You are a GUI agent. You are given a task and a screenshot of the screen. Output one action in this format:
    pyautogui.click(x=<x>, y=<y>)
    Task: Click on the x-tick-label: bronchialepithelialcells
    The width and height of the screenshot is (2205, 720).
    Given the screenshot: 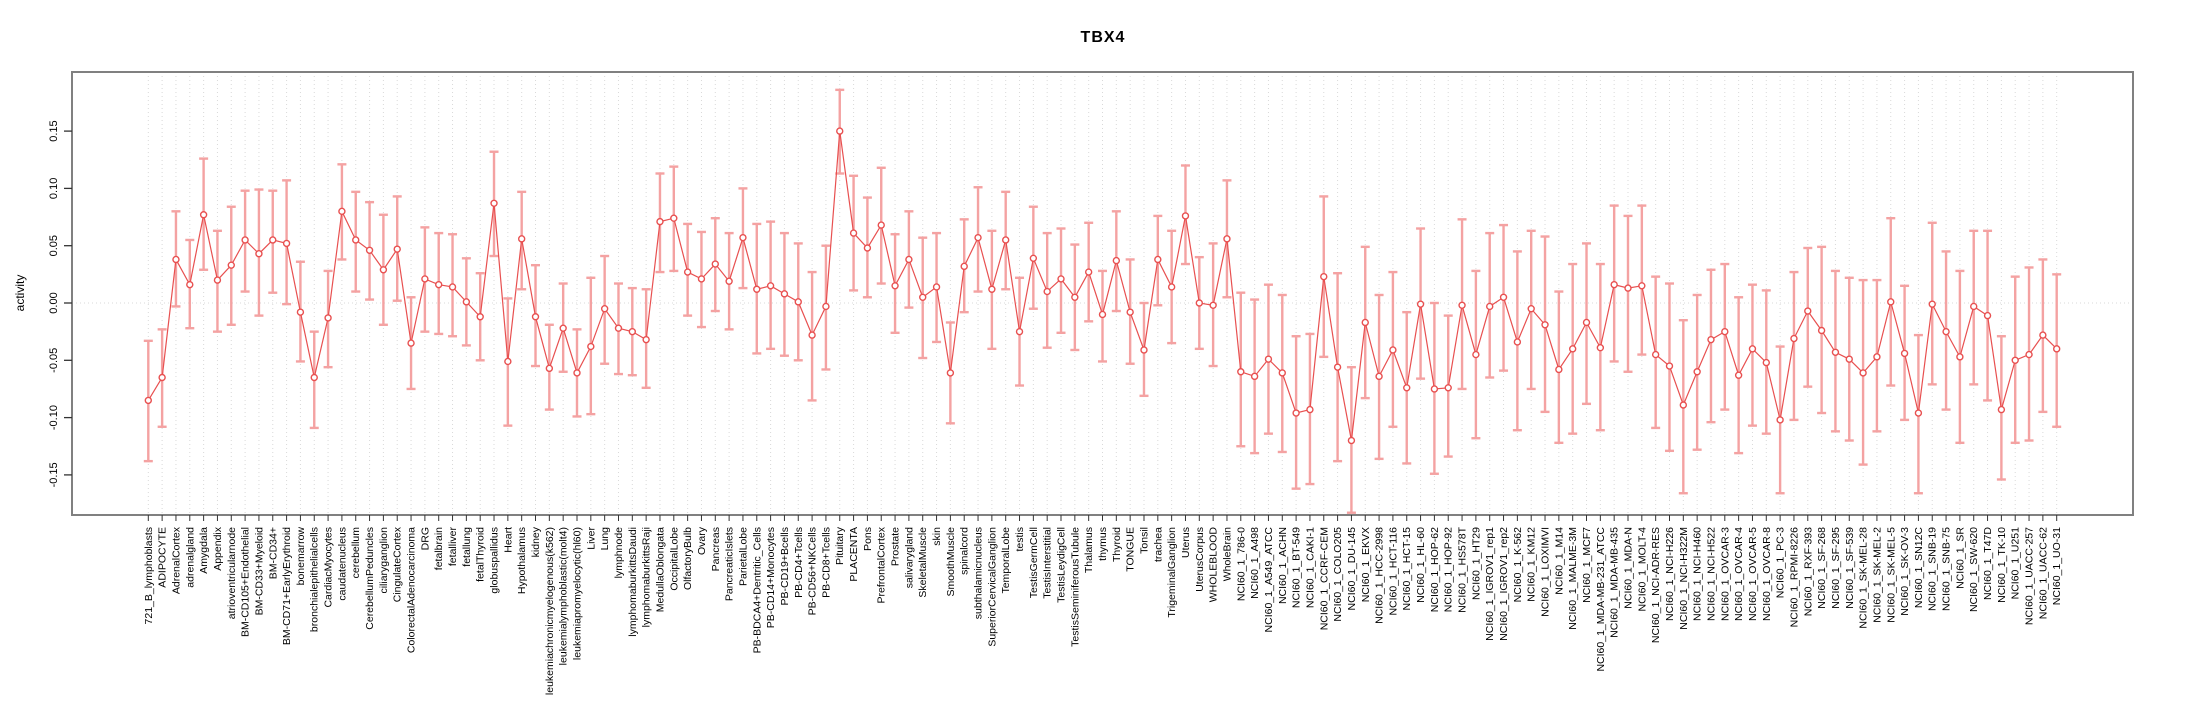 What is the action you would take?
    pyautogui.click(x=315, y=579)
    